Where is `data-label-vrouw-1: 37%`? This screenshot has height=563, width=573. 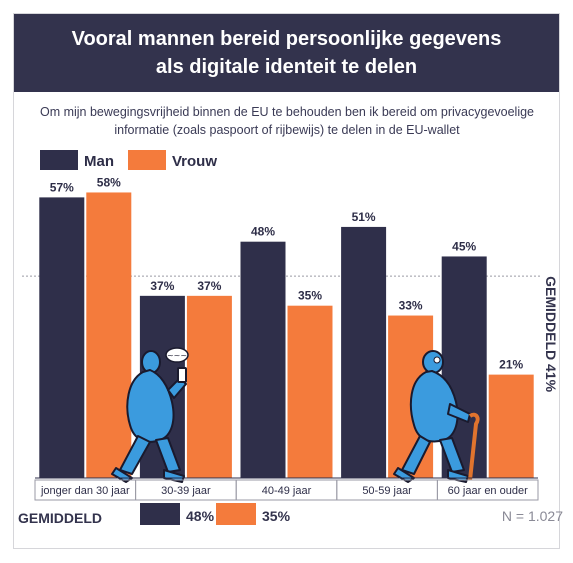 data-label-vrouw-1: 37% is located at coordinates (209, 286).